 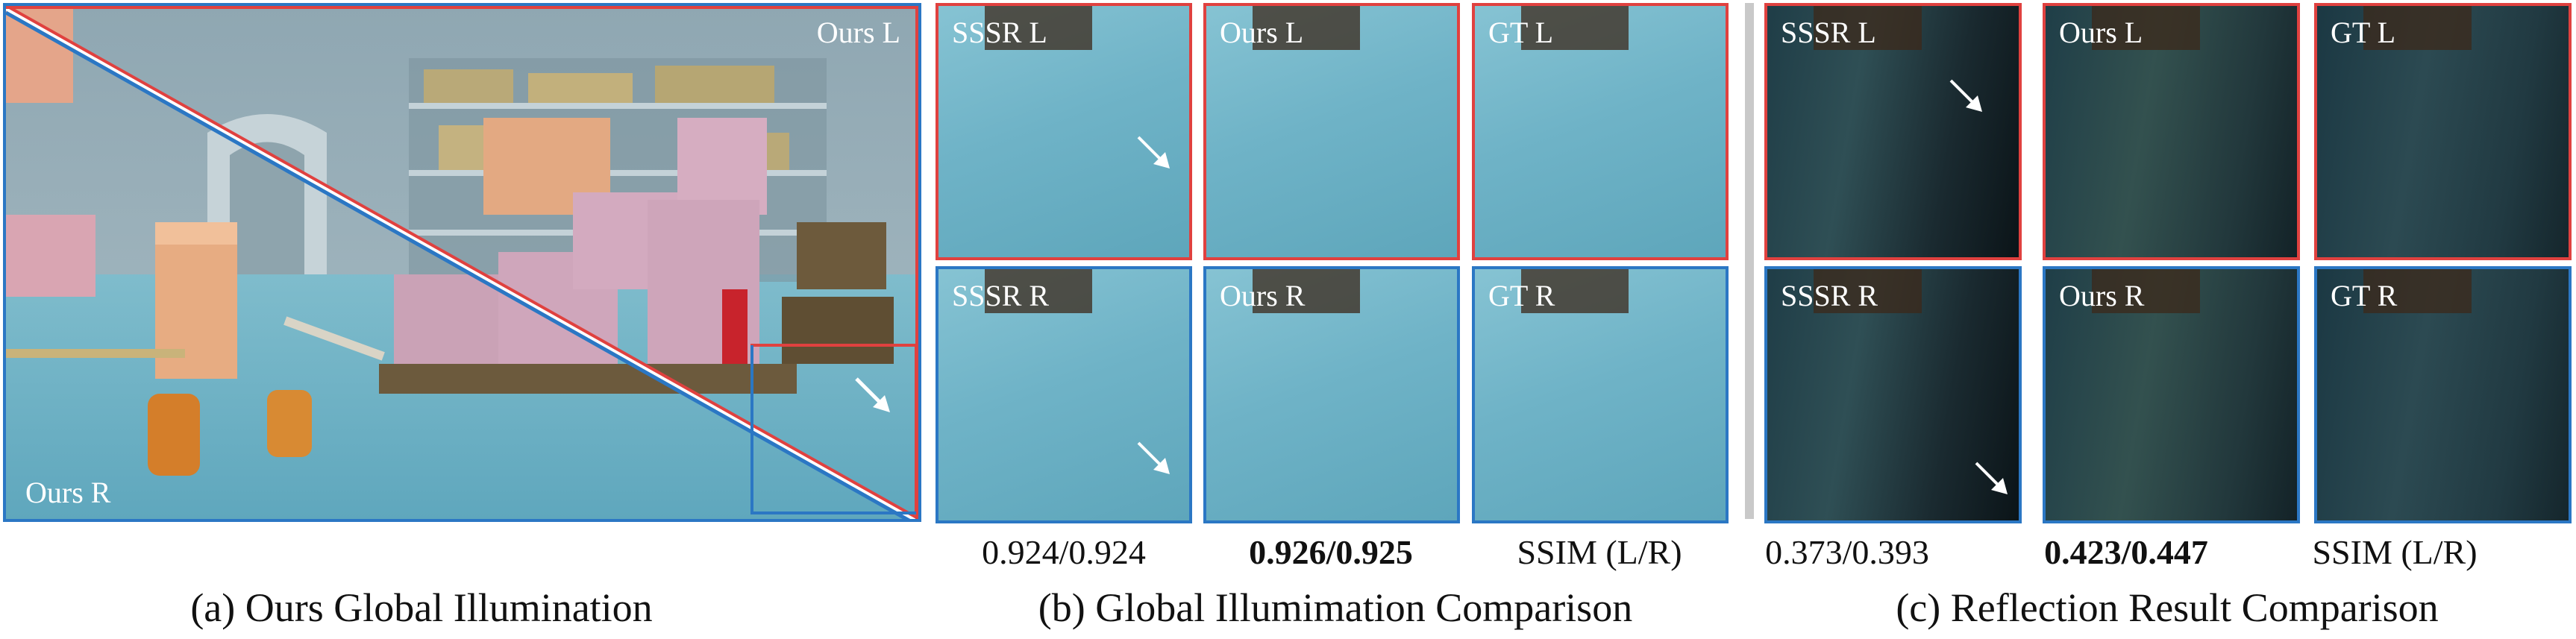 What do you see at coordinates (68, 492) in the screenshot?
I see `label-ours-r: Ours R` at bounding box center [68, 492].